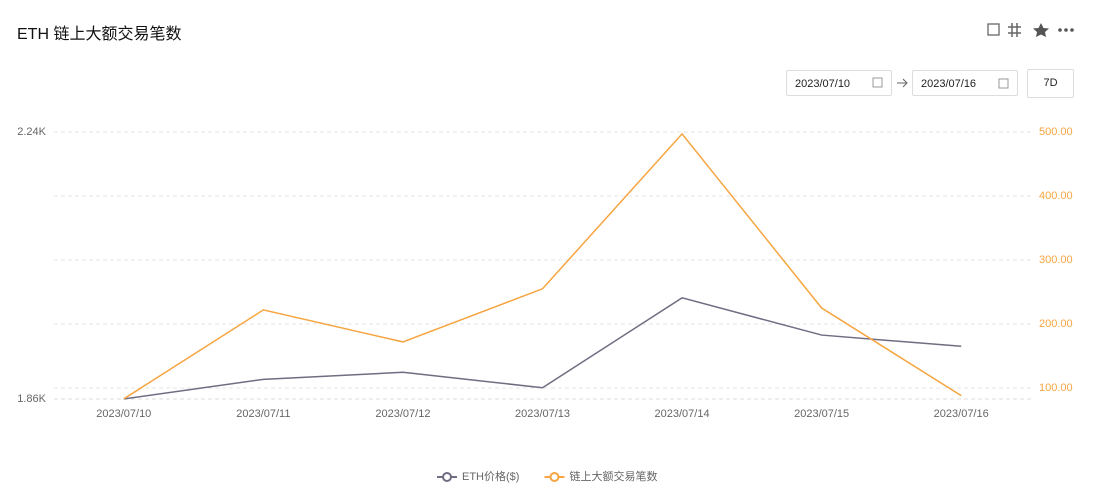  I want to click on date-icons, so click(890, 82).